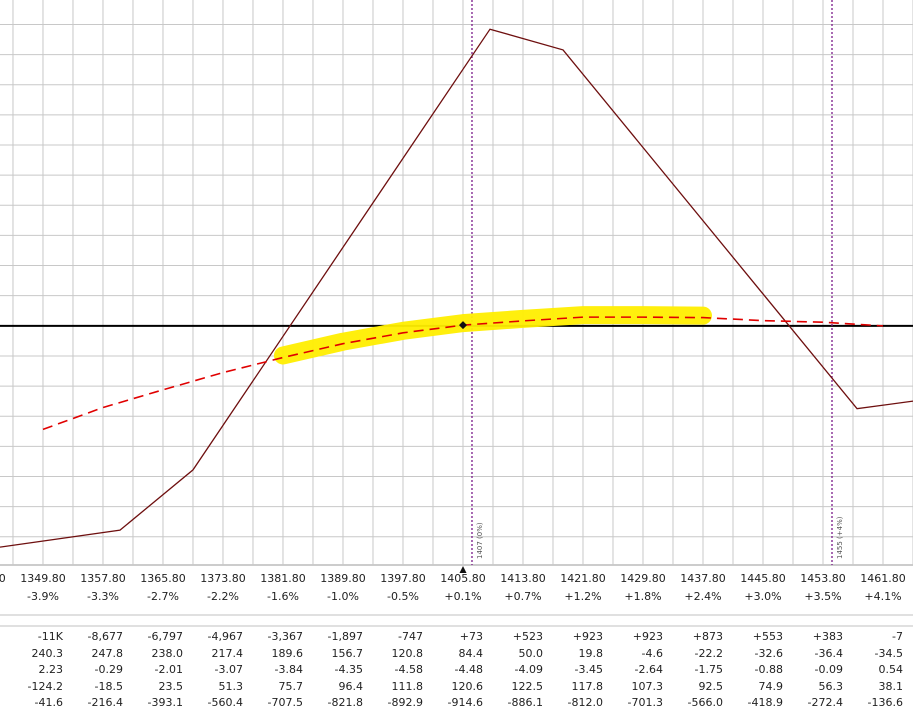 The image size is (913, 717). What do you see at coordinates (285, 702) in the screenshot?
I see `table-cell: -707.5` at bounding box center [285, 702].